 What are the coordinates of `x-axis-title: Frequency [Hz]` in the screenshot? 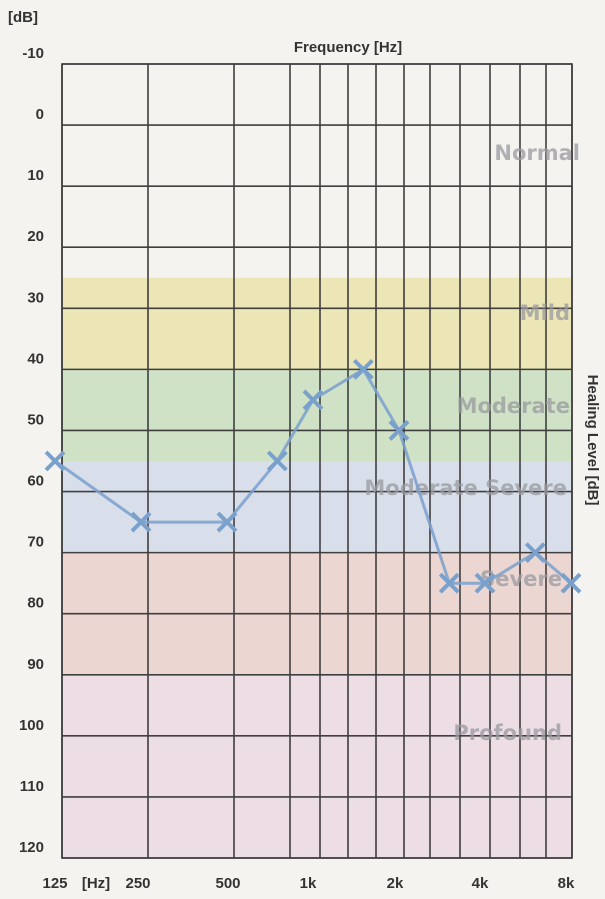 It's located at (348, 47).